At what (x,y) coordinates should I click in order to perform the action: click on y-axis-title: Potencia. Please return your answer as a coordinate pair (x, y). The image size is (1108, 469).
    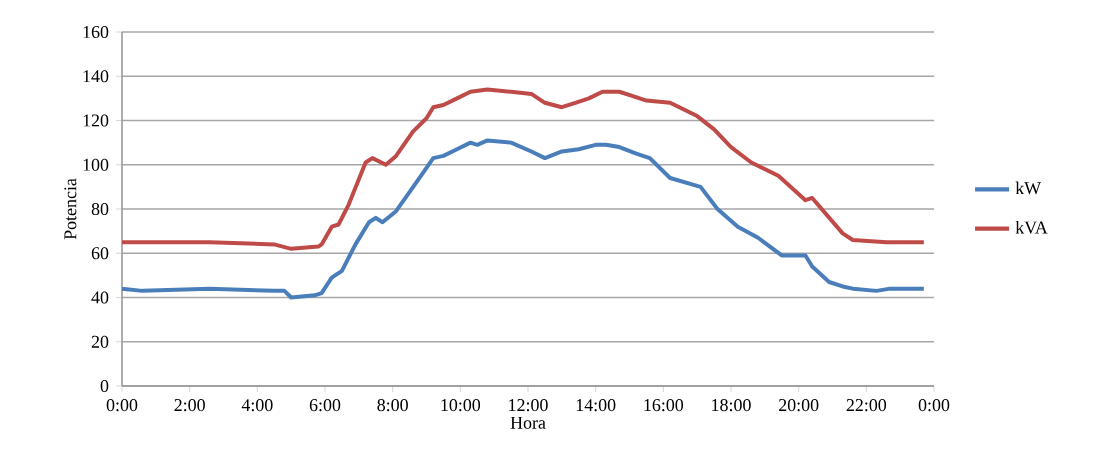
    Looking at the image, I should click on (70, 209).